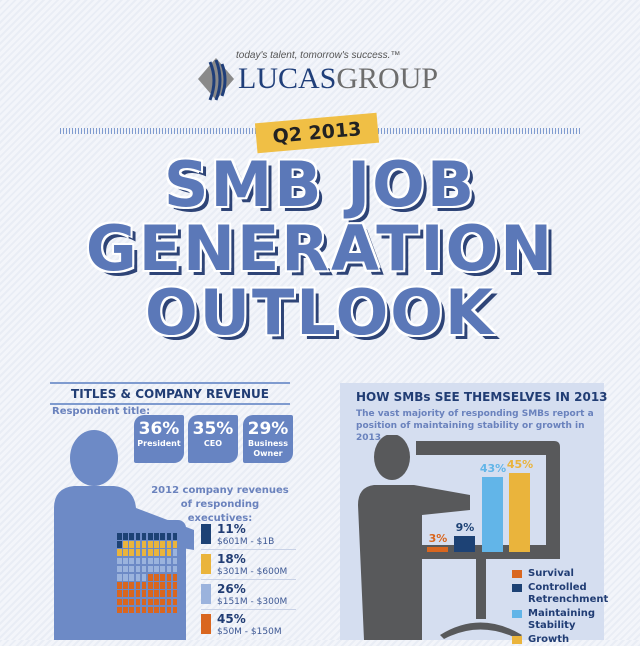 Image resolution: width=640 pixels, height=646 pixels. Describe the element at coordinates (320, 248) in the screenshot. I see `title-line-2: GENERATION` at that location.